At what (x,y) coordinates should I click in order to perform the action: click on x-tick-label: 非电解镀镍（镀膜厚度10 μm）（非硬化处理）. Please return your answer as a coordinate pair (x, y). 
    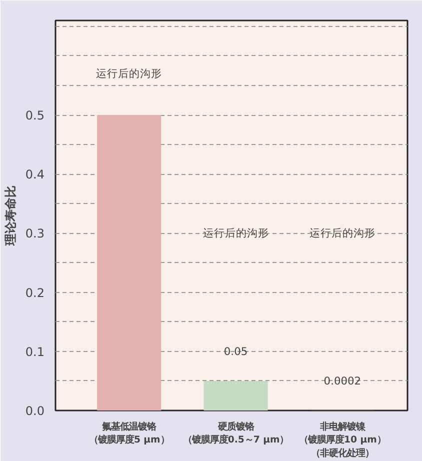
    Looking at the image, I should click on (342, 440).